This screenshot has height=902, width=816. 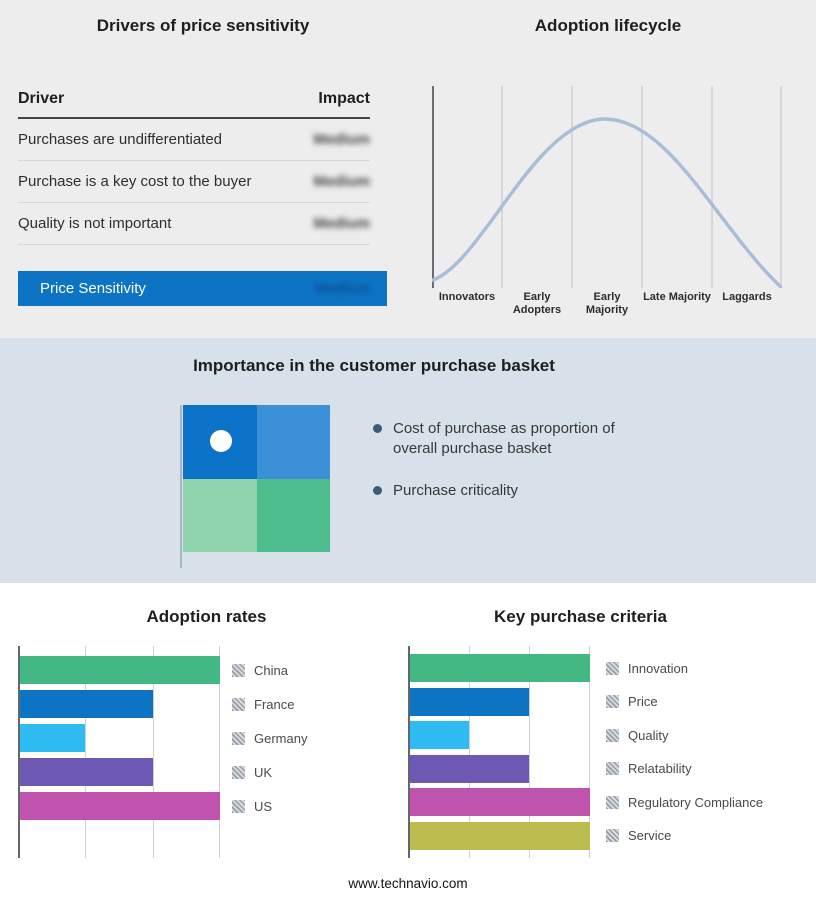 I want to click on price-sensitivity-impact: Medium, so click(x=342, y=288).